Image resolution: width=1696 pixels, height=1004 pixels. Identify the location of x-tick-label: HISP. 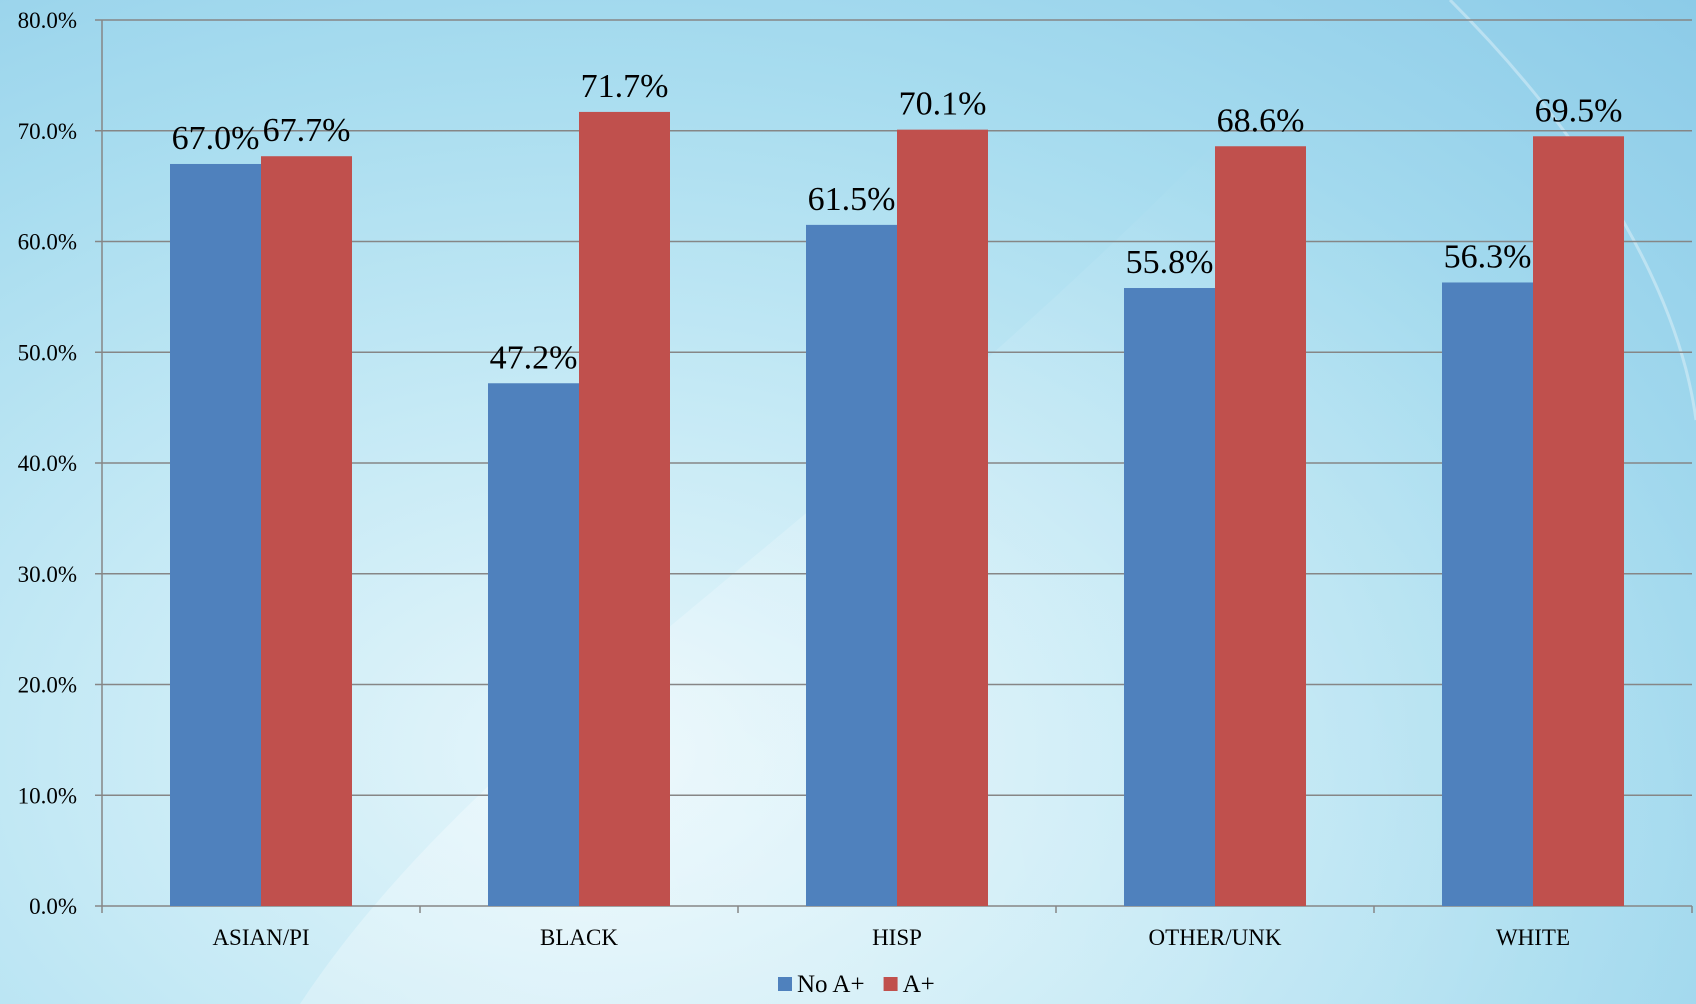
(897, 937).